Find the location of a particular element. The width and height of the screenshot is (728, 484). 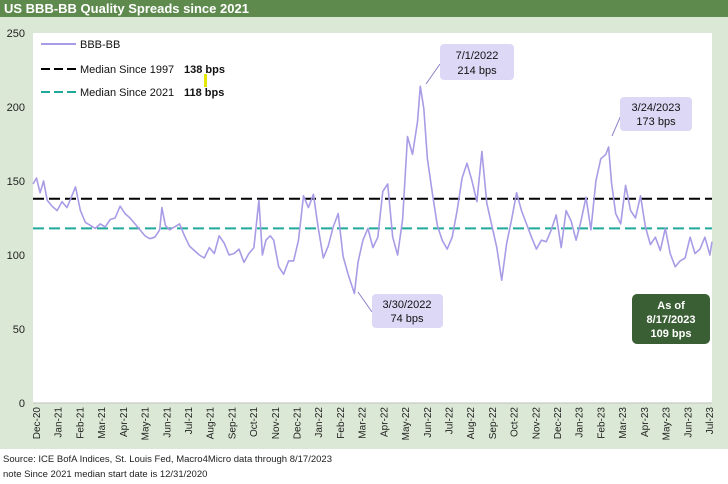

callout-box-as-of is located at coordinates (671, 319).